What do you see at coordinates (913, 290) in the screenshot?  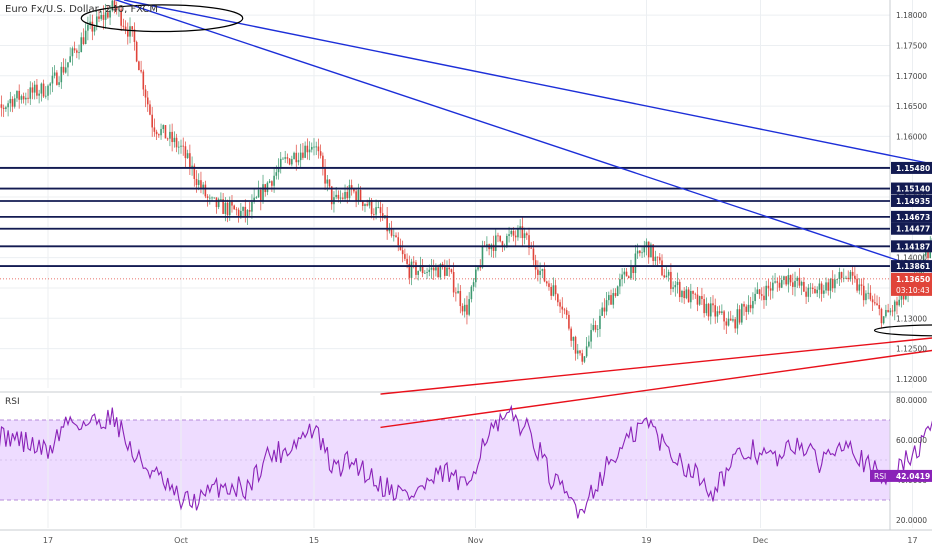 I see `bar-countdown-label: 03:10:43` at bounding box center [913, 290].